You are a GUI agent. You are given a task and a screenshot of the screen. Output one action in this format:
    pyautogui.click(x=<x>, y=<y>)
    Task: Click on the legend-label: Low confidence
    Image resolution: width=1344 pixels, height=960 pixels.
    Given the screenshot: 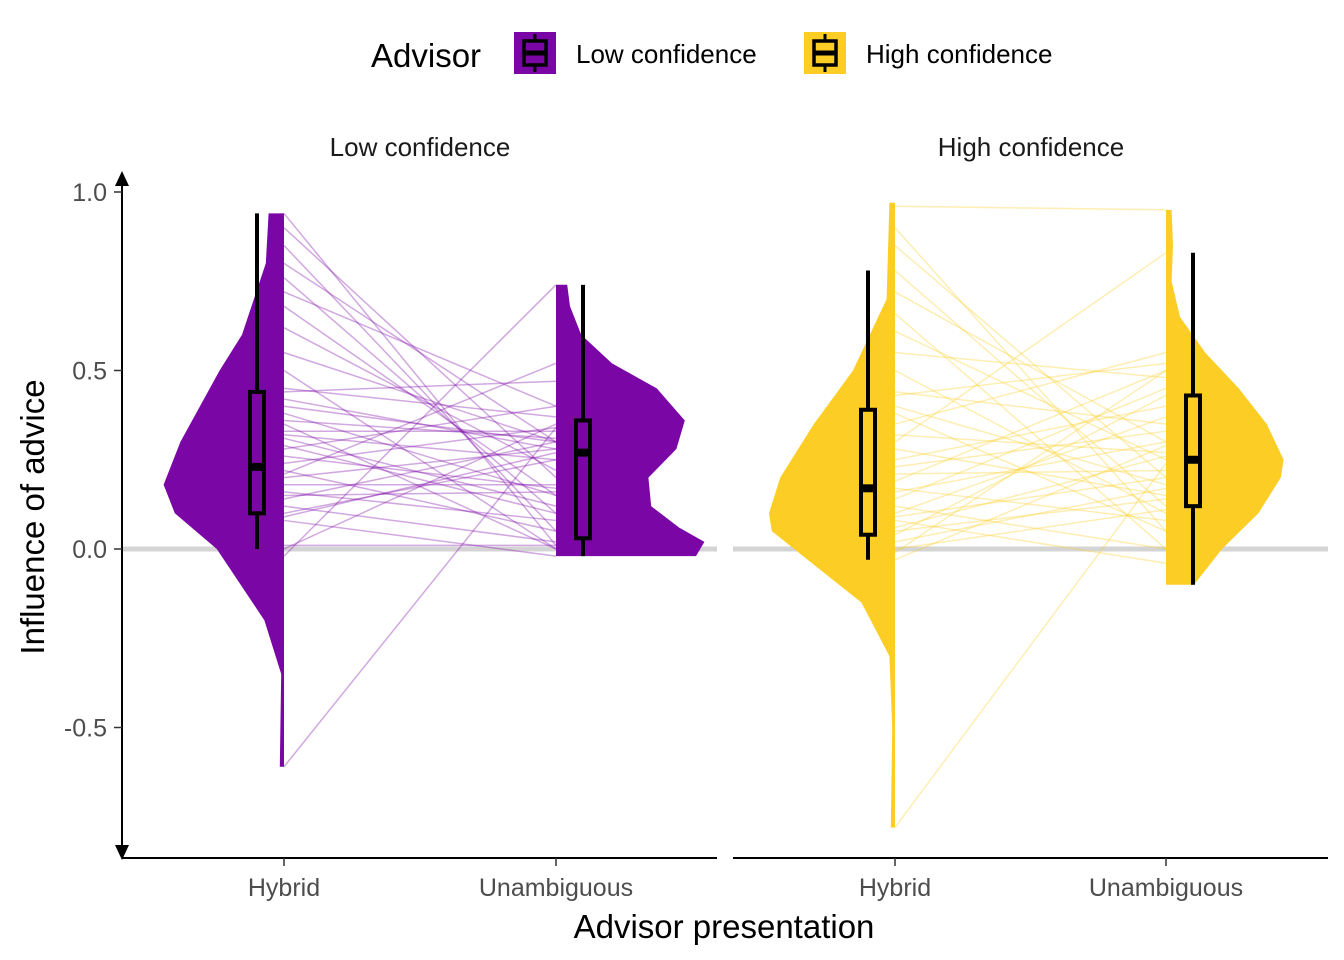 What is the action you would take?
    pyautogui.click(x=666, y=54)
    